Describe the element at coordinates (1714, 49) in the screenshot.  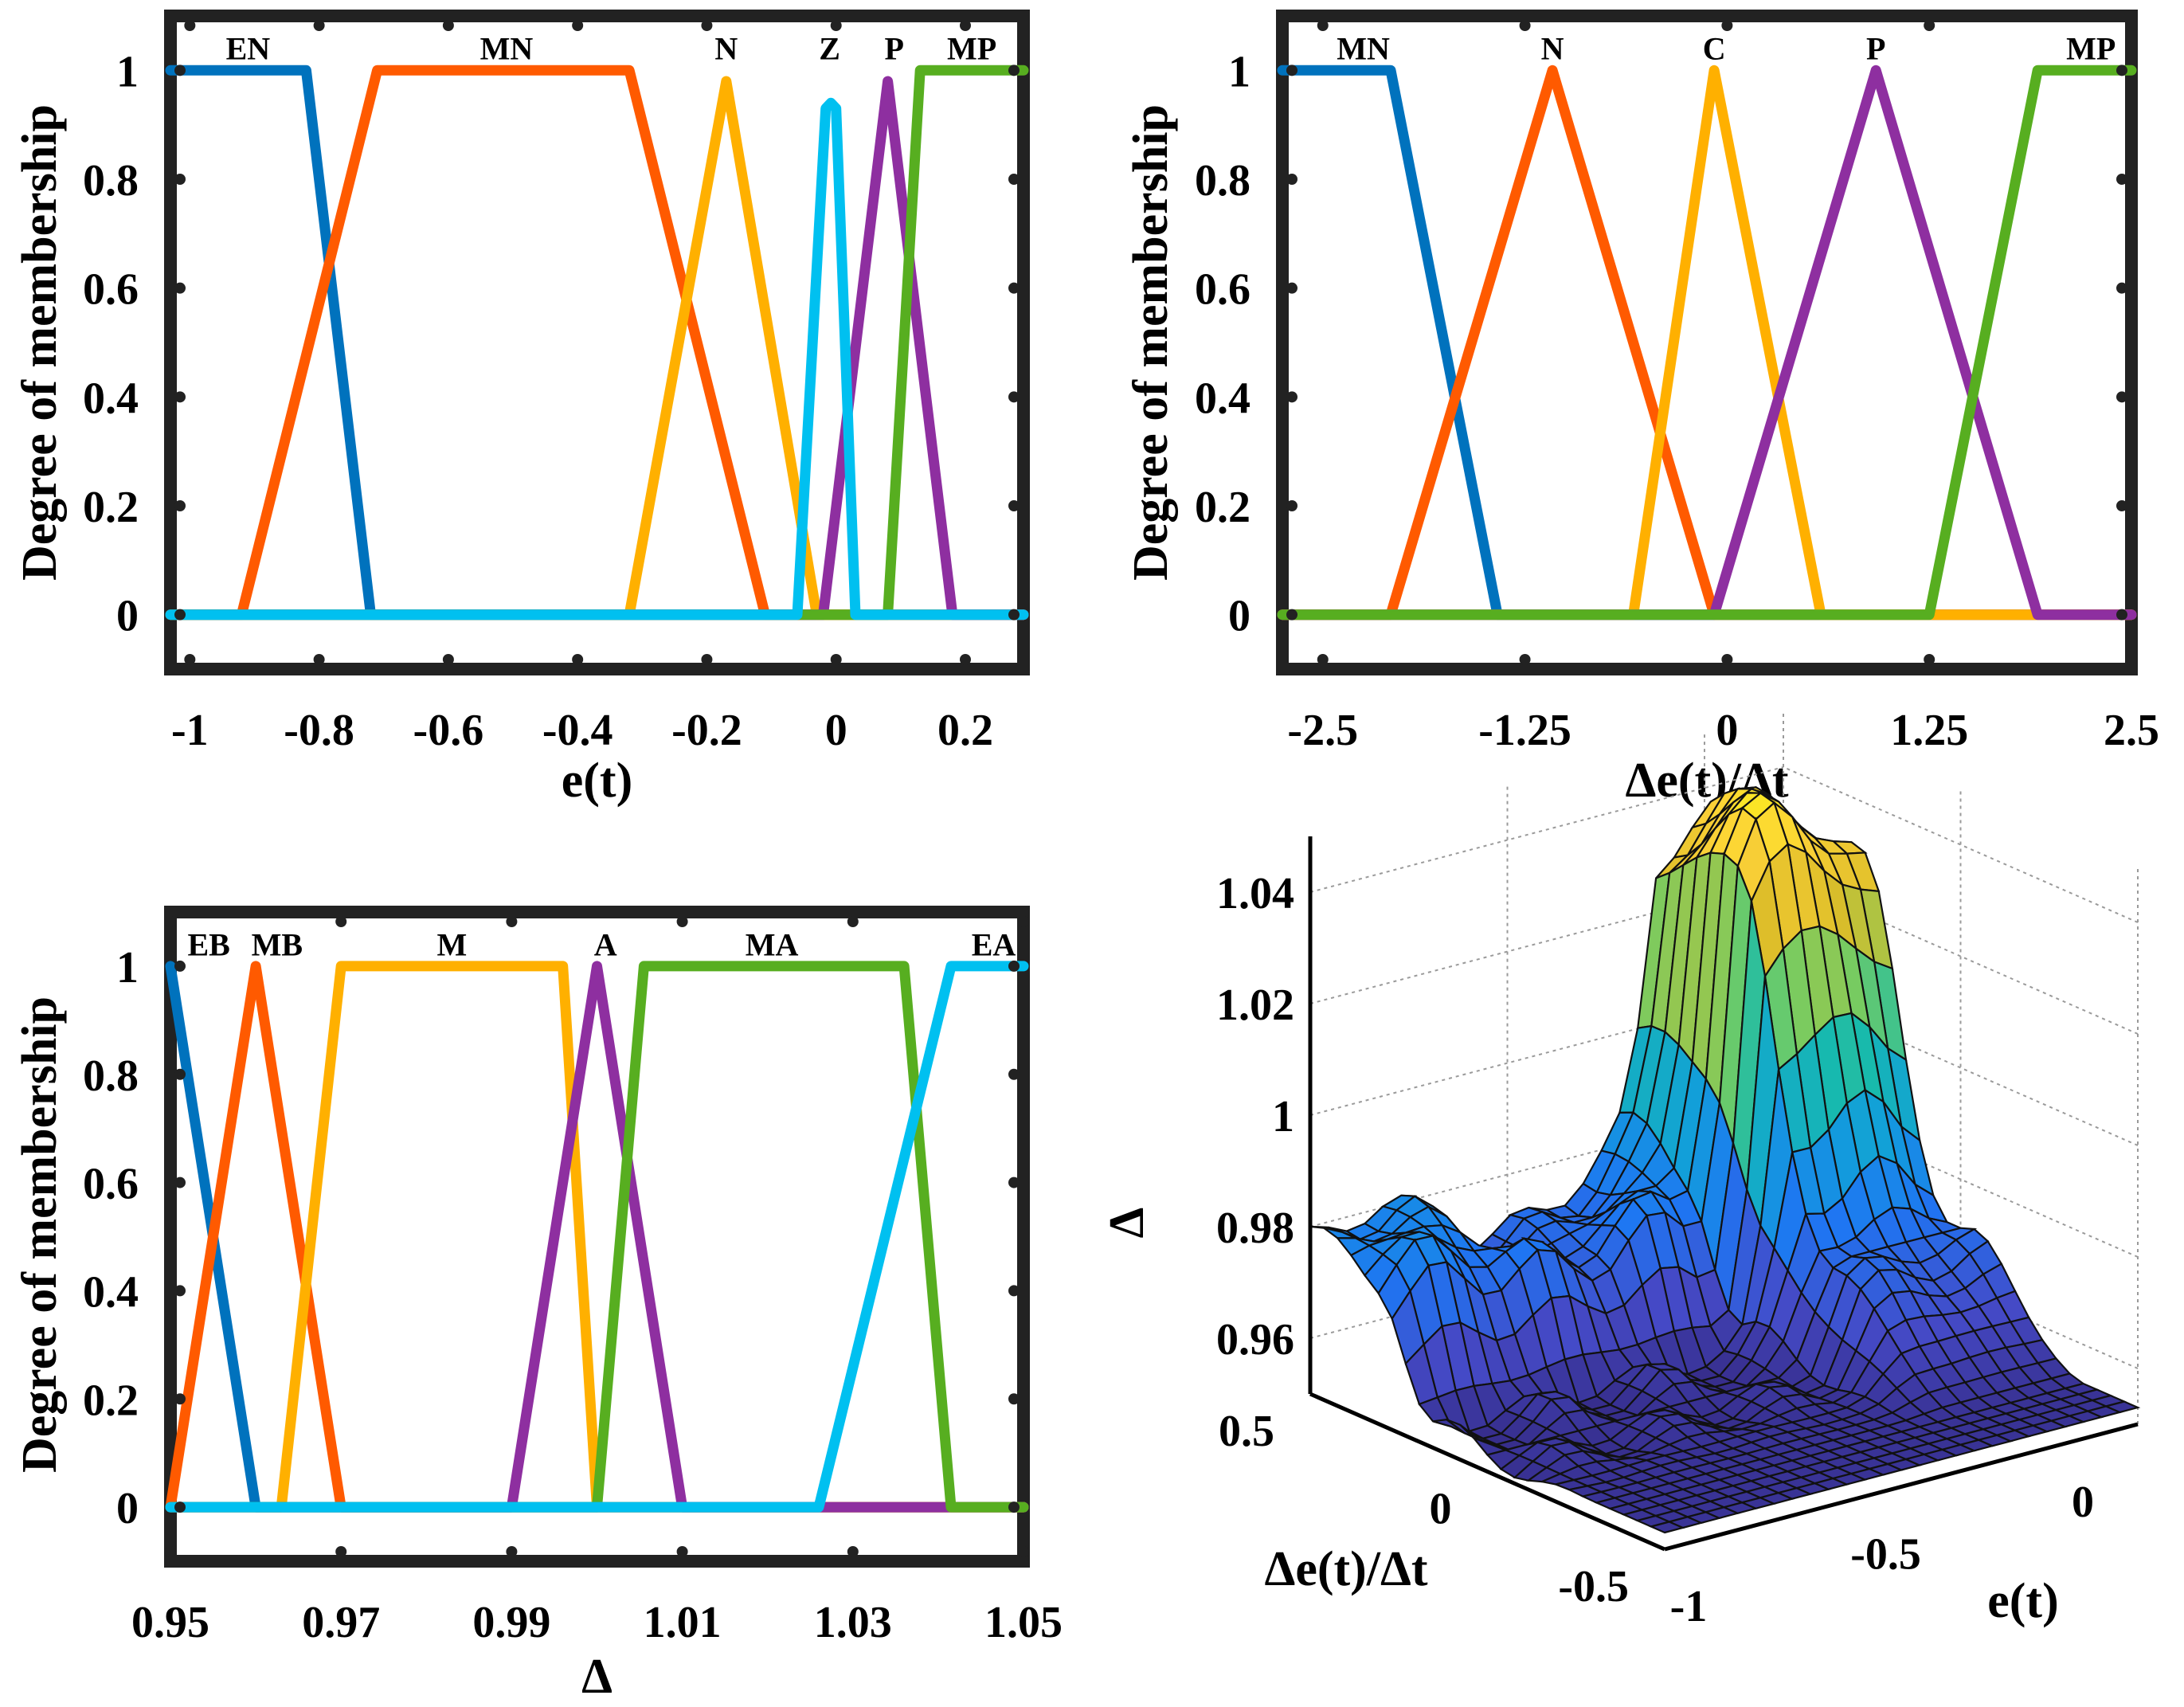
I see `mf-label-c: C` at that location.